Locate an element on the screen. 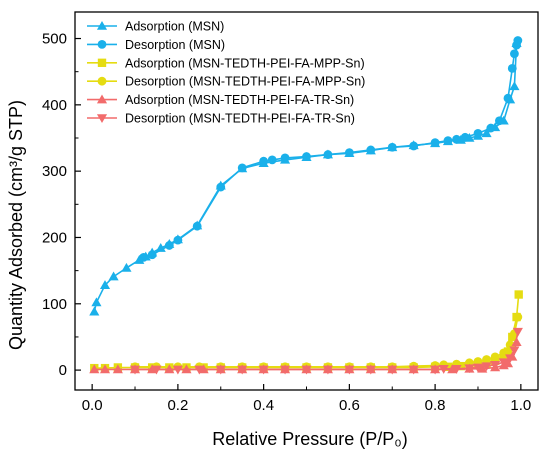 This screenshot has height=450, width=550. legend-entry-5: Desorption (MSN-TEDTH-PEI-FA-TR-Sn) is located at coordinates (221, 119).